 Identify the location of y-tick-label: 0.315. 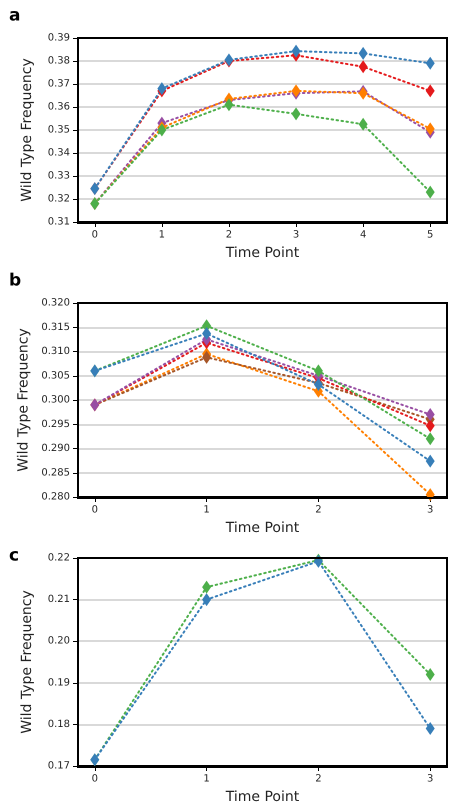
(55, 327).